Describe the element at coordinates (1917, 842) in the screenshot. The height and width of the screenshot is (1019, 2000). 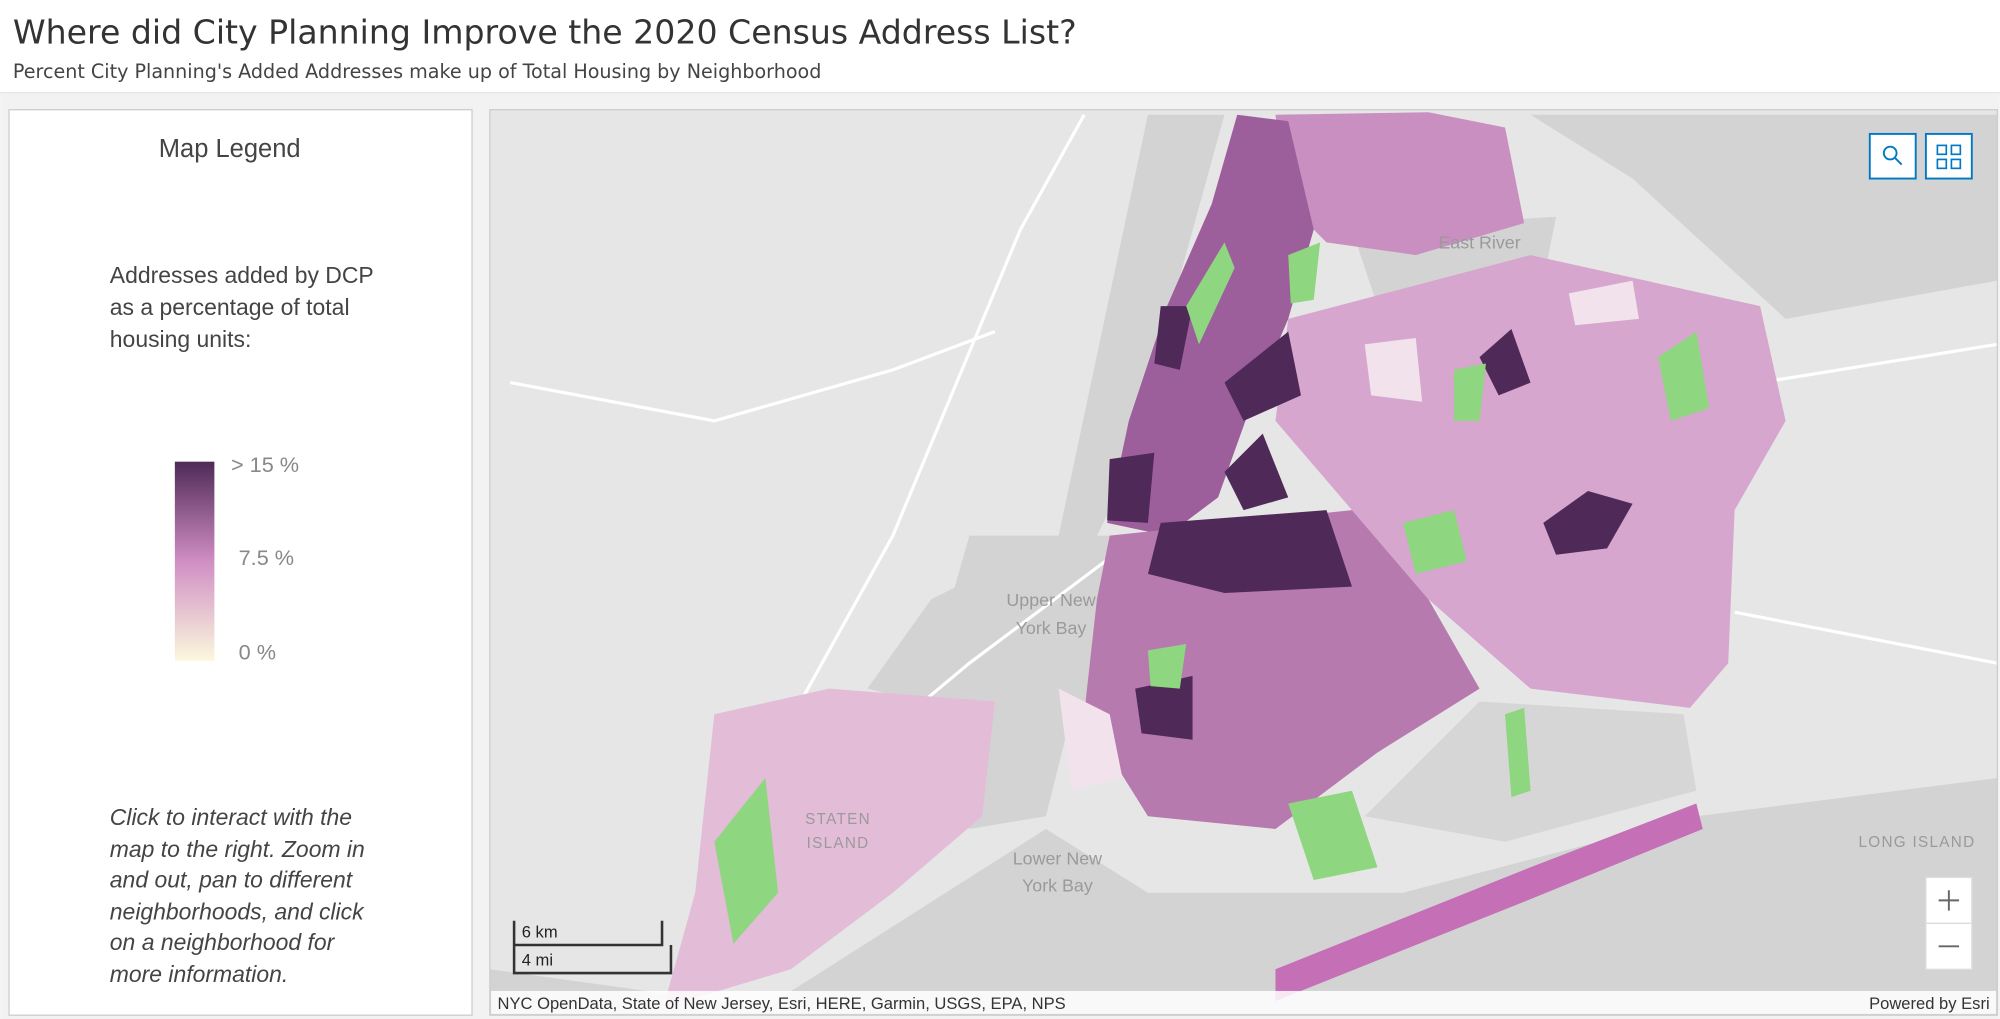
I see `map-label: LONG ISLAND` at that location.